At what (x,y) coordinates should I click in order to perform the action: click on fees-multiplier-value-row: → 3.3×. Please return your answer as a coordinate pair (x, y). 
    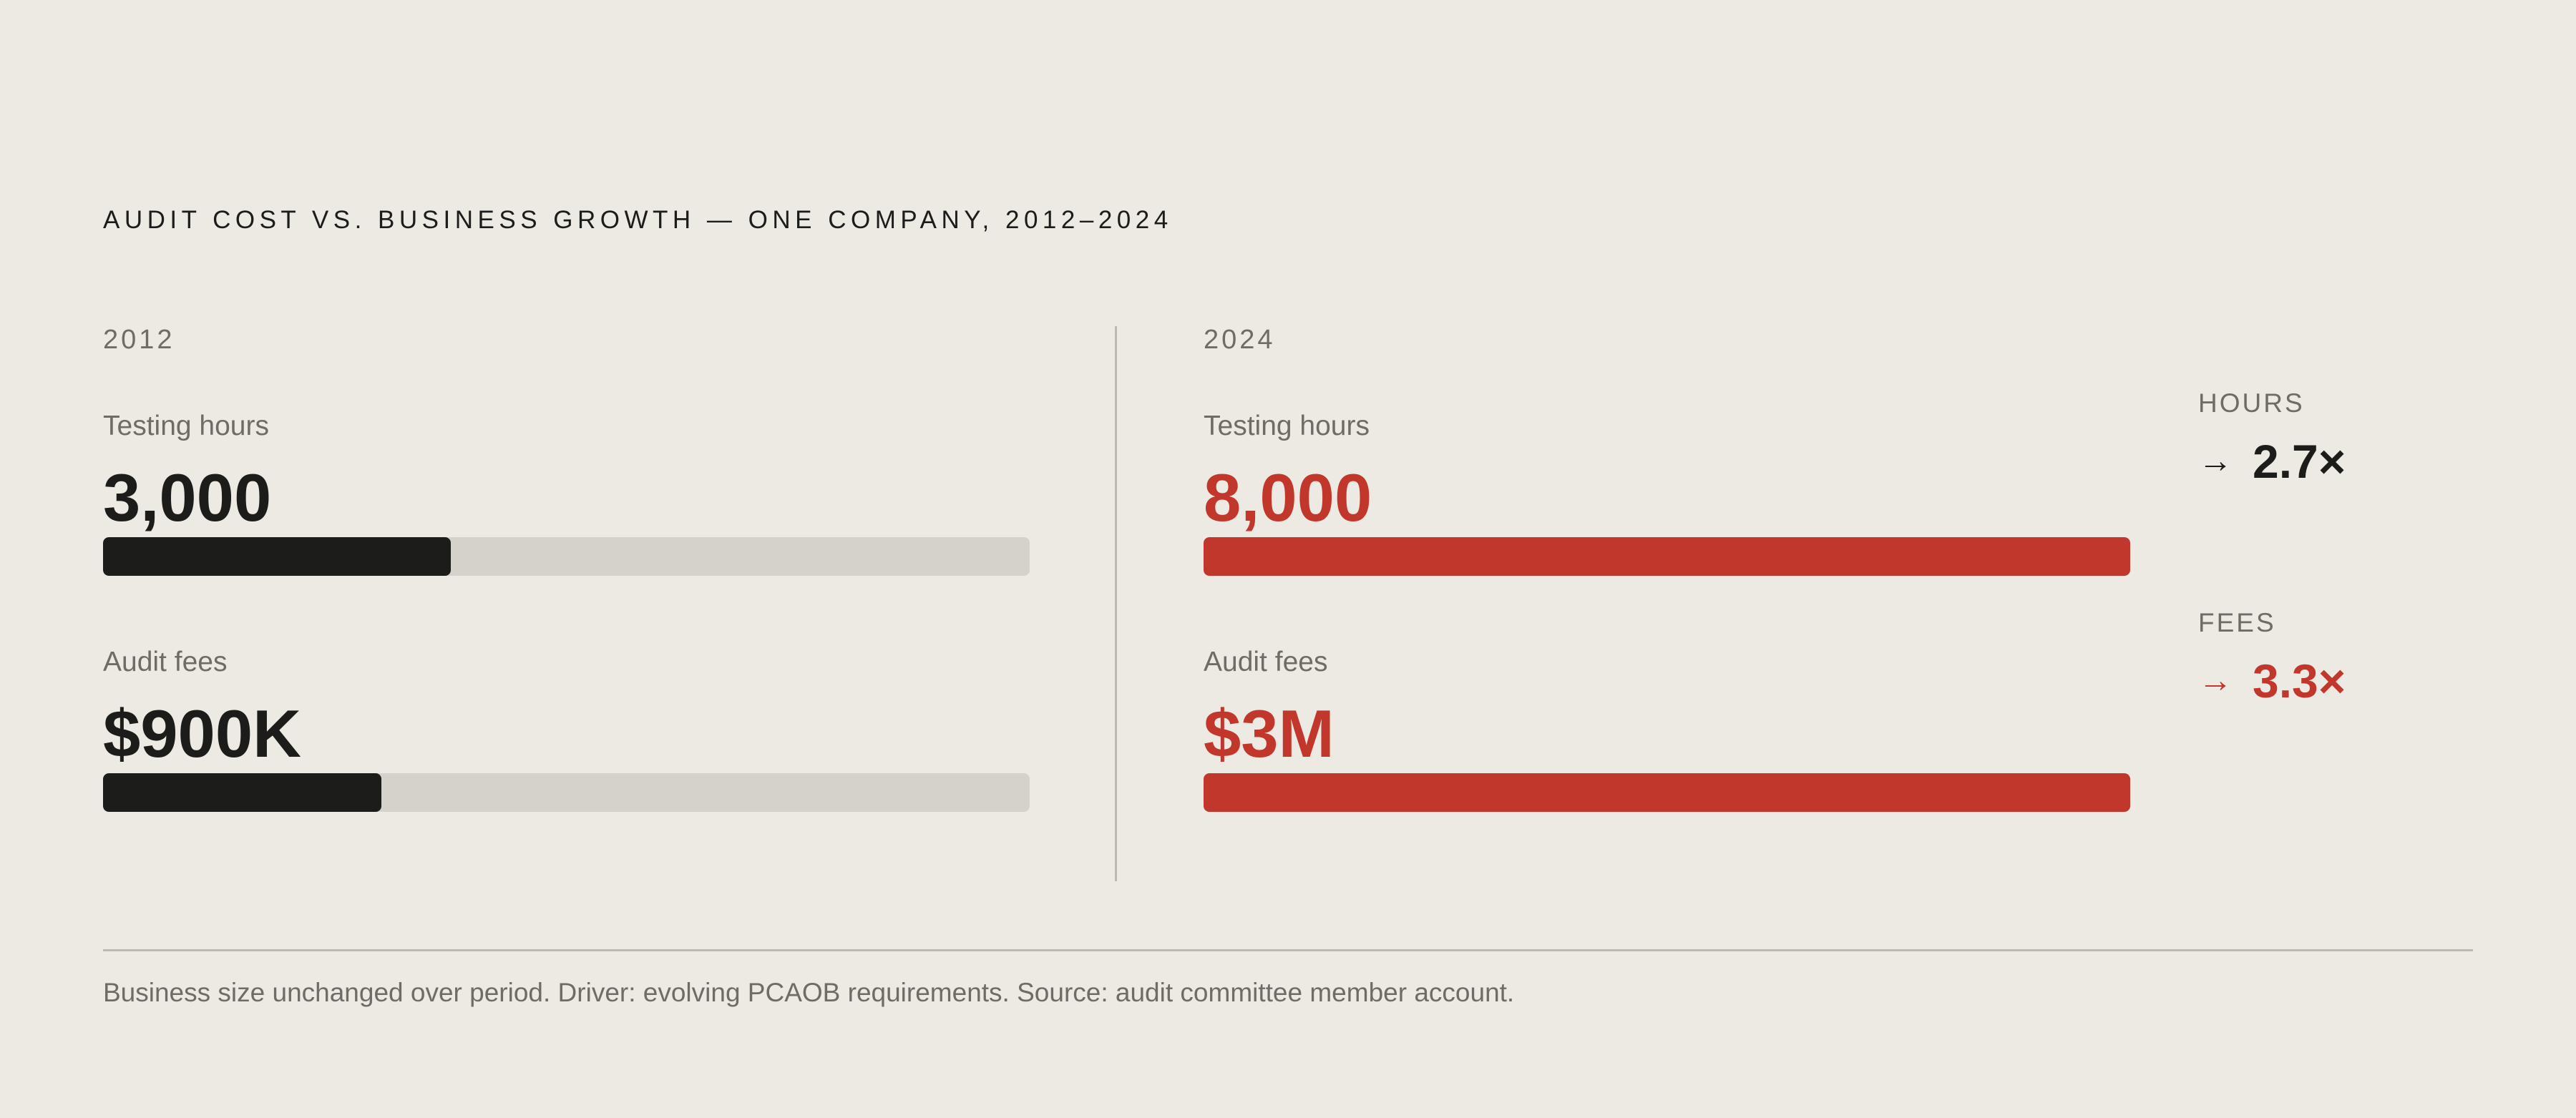
    Looking at the image, I should click on (2272, 681).